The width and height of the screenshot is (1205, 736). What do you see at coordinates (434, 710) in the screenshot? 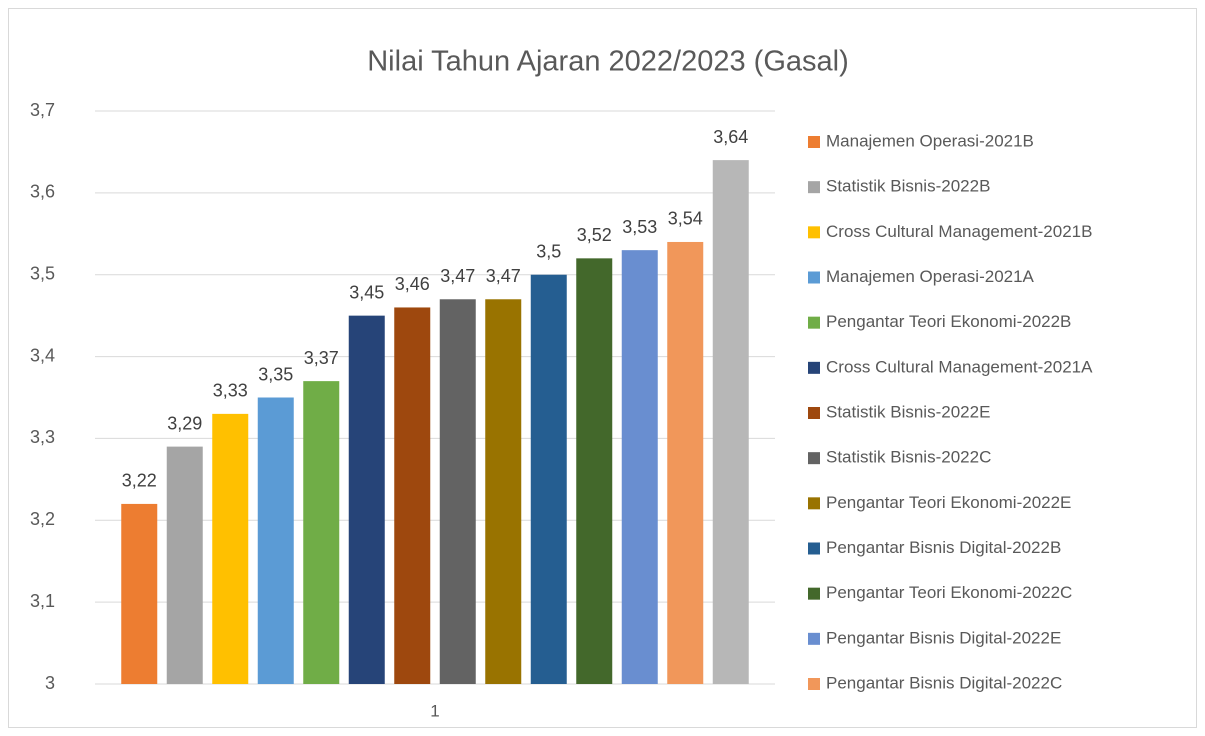
I see `x-tick-label: 1` at bounding box center [434, 710].